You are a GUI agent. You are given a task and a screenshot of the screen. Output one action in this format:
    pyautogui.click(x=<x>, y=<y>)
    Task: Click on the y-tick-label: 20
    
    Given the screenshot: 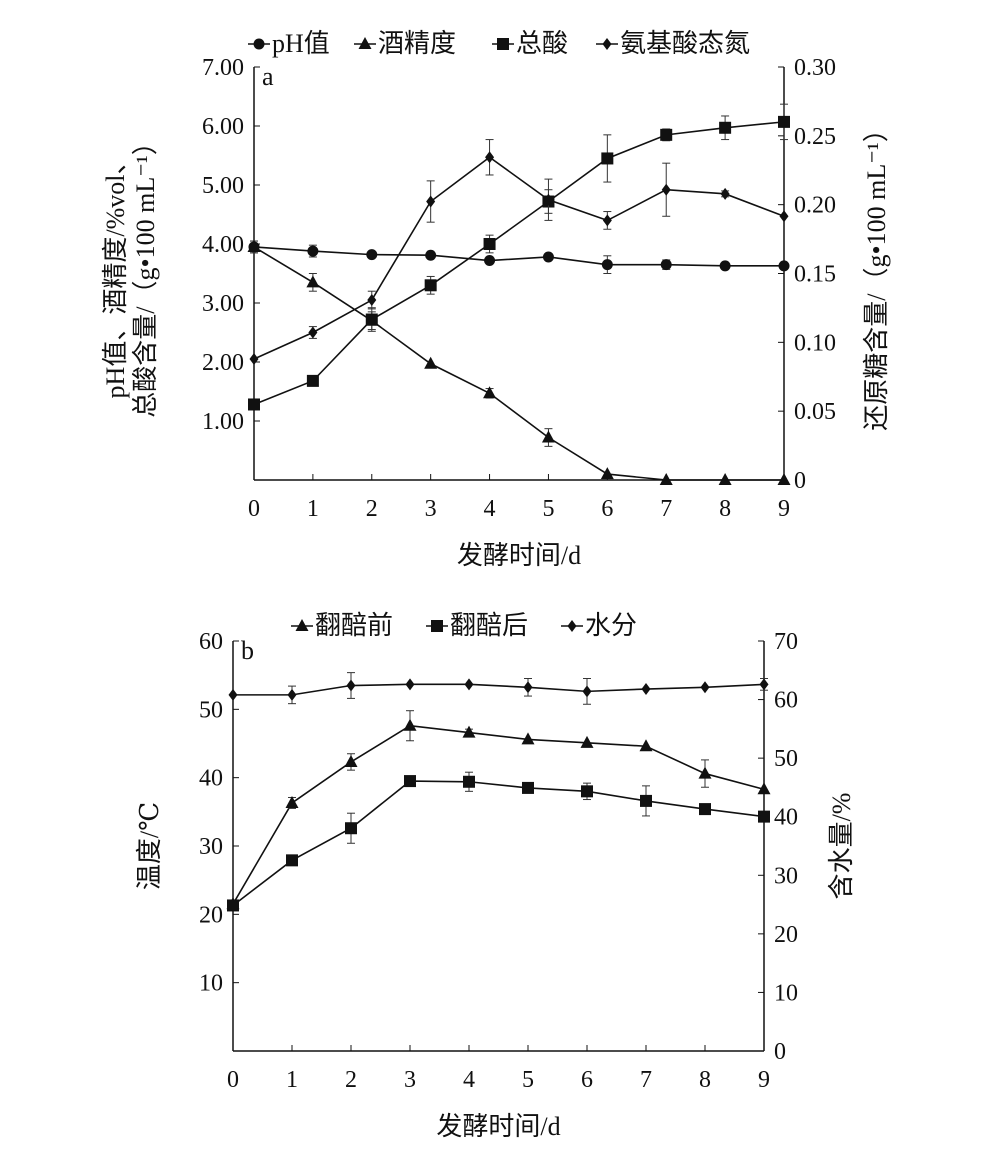 What is the action you would take?
    pyautogui.click(x=211, y=915)
    